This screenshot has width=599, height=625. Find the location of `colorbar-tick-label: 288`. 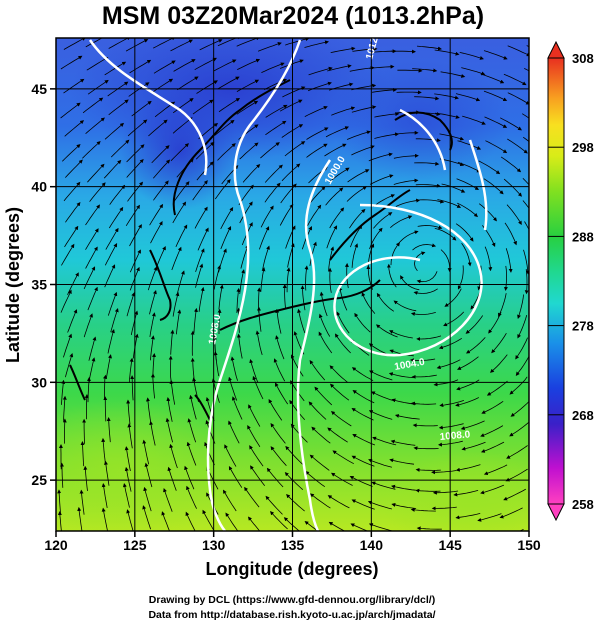

colorbar-tick-label: 288 is located at coordinates (583, 236).